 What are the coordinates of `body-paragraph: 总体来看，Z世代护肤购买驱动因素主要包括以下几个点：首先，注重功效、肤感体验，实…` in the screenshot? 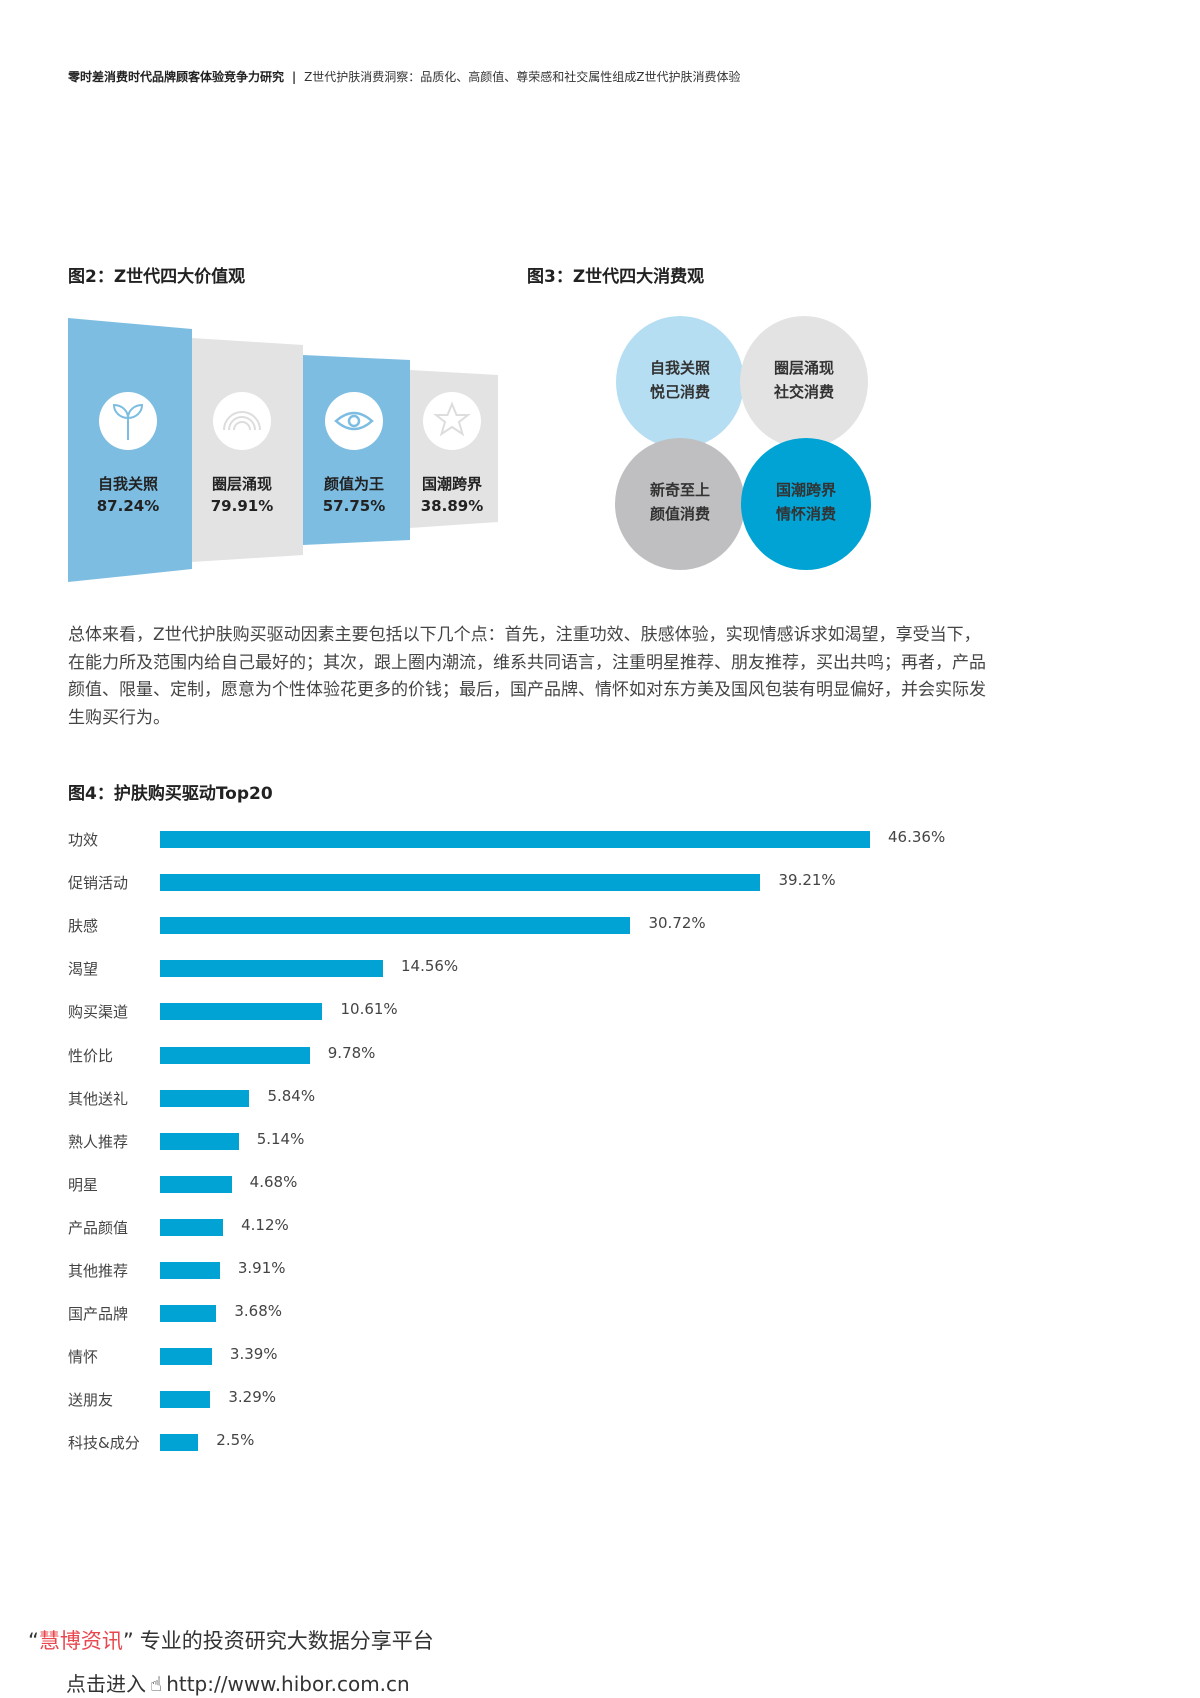 It's located at (527, 676).